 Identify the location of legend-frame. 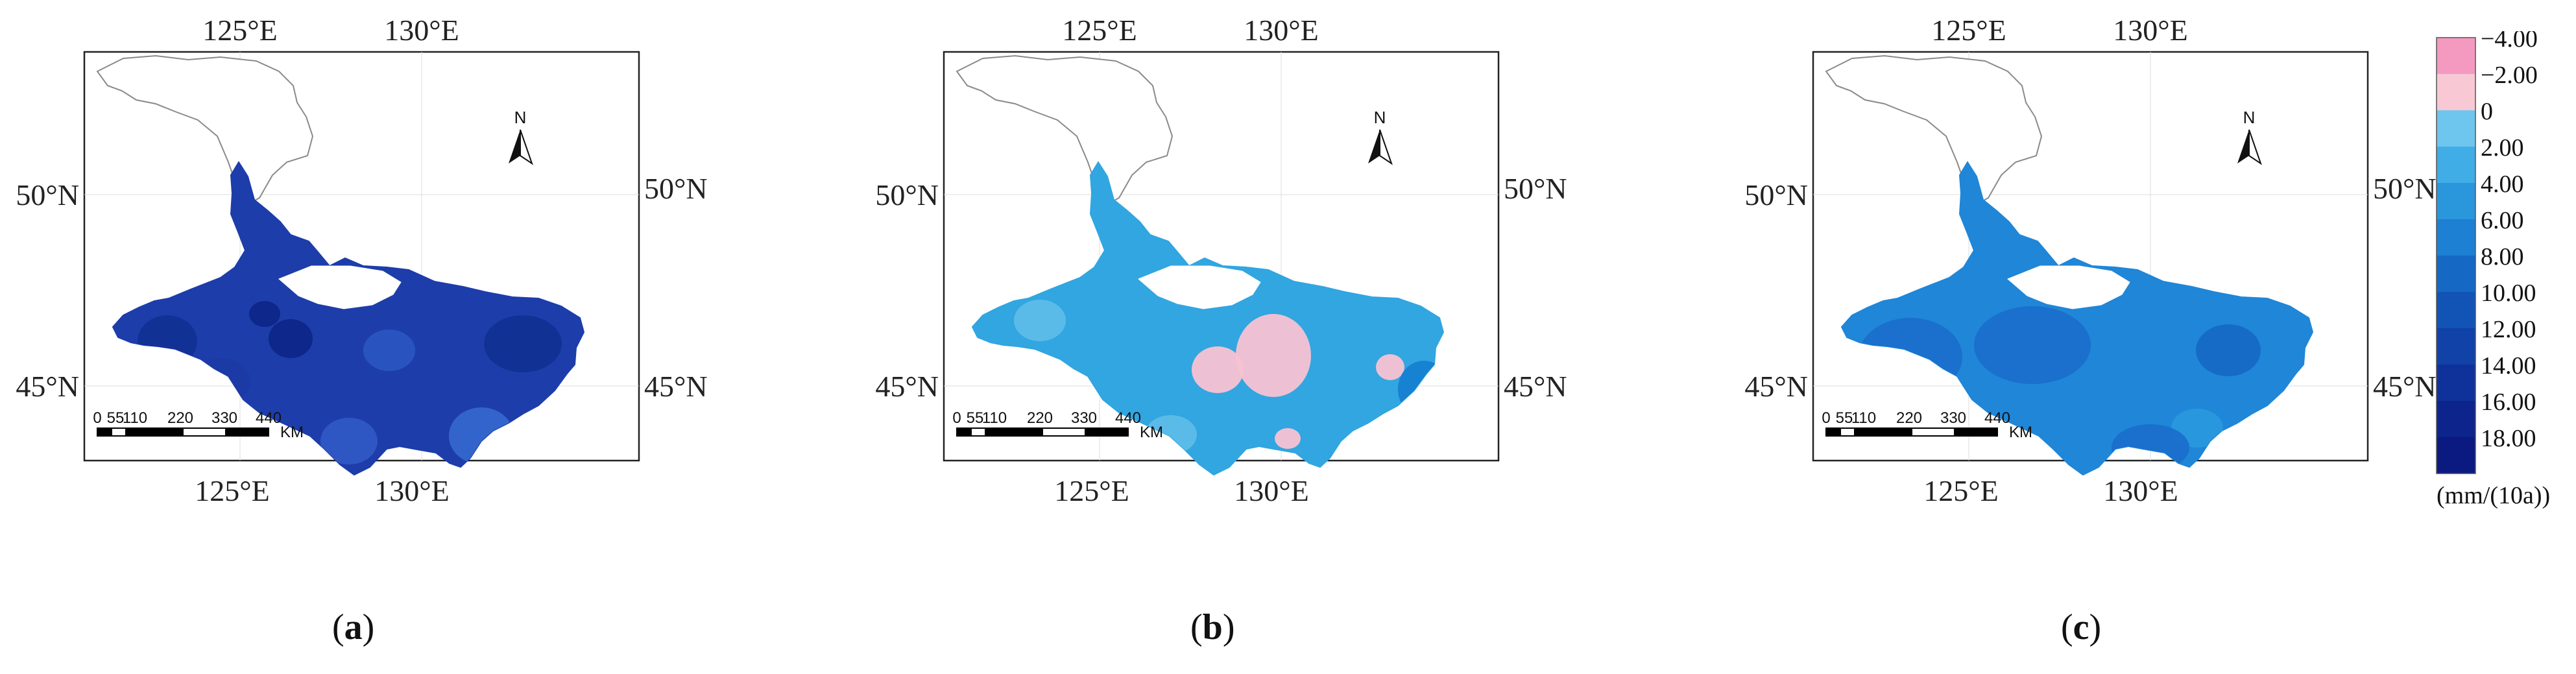
(2456, 255).